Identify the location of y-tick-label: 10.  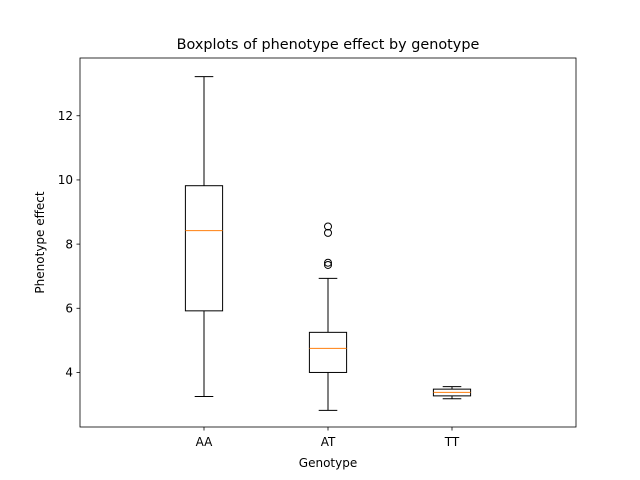
(65, 180).